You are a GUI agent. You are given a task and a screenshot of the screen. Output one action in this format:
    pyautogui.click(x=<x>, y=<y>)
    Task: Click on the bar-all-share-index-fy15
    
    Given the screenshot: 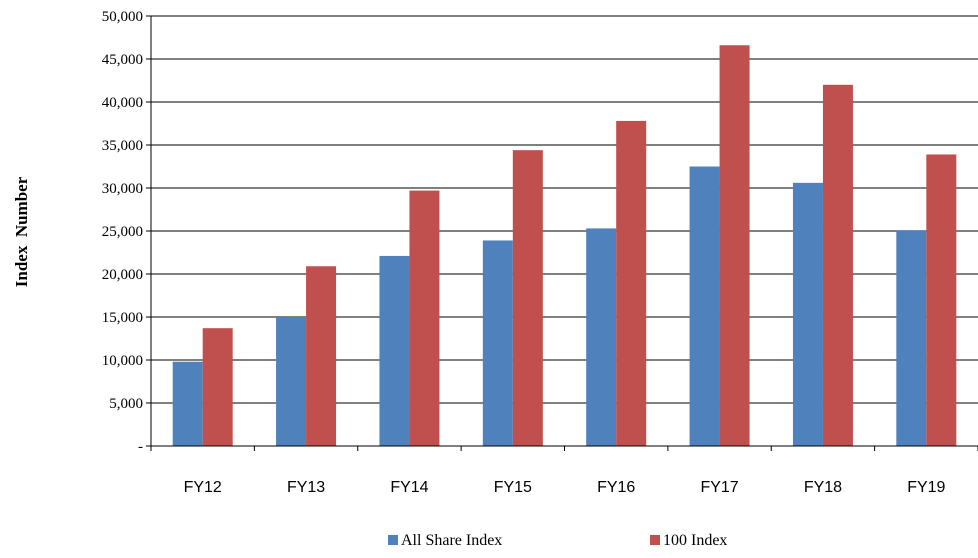 What is the action you would take?
    pyautogui.click(x=497, y=343)
    